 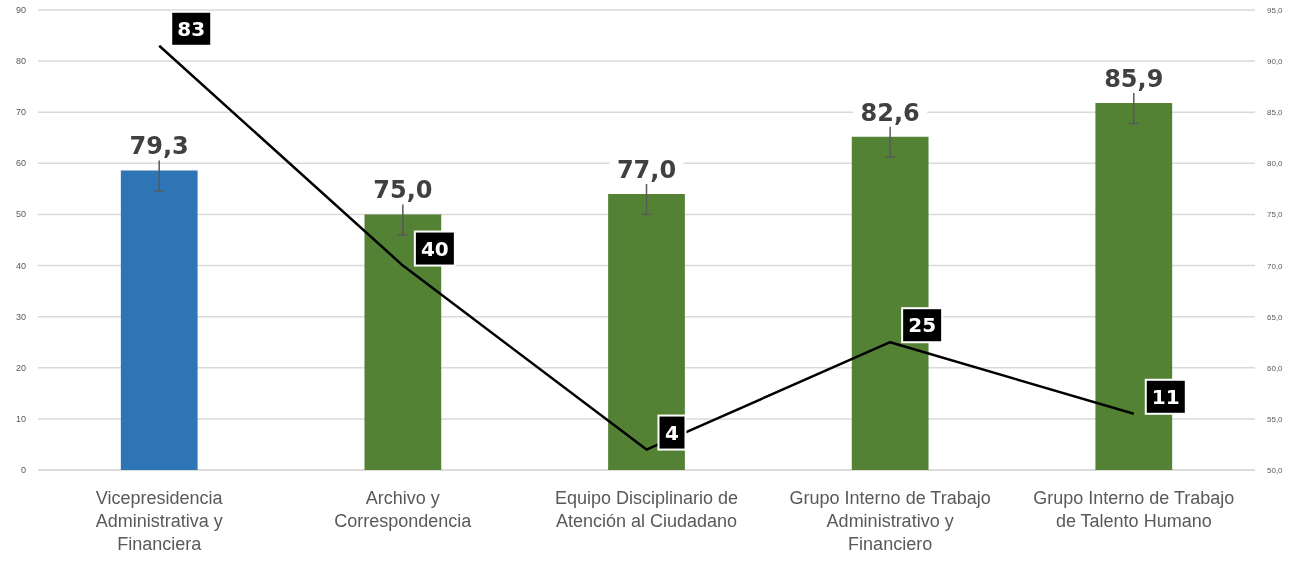 I want to click on y-tick-label: 70, so click(x=20, y=112).